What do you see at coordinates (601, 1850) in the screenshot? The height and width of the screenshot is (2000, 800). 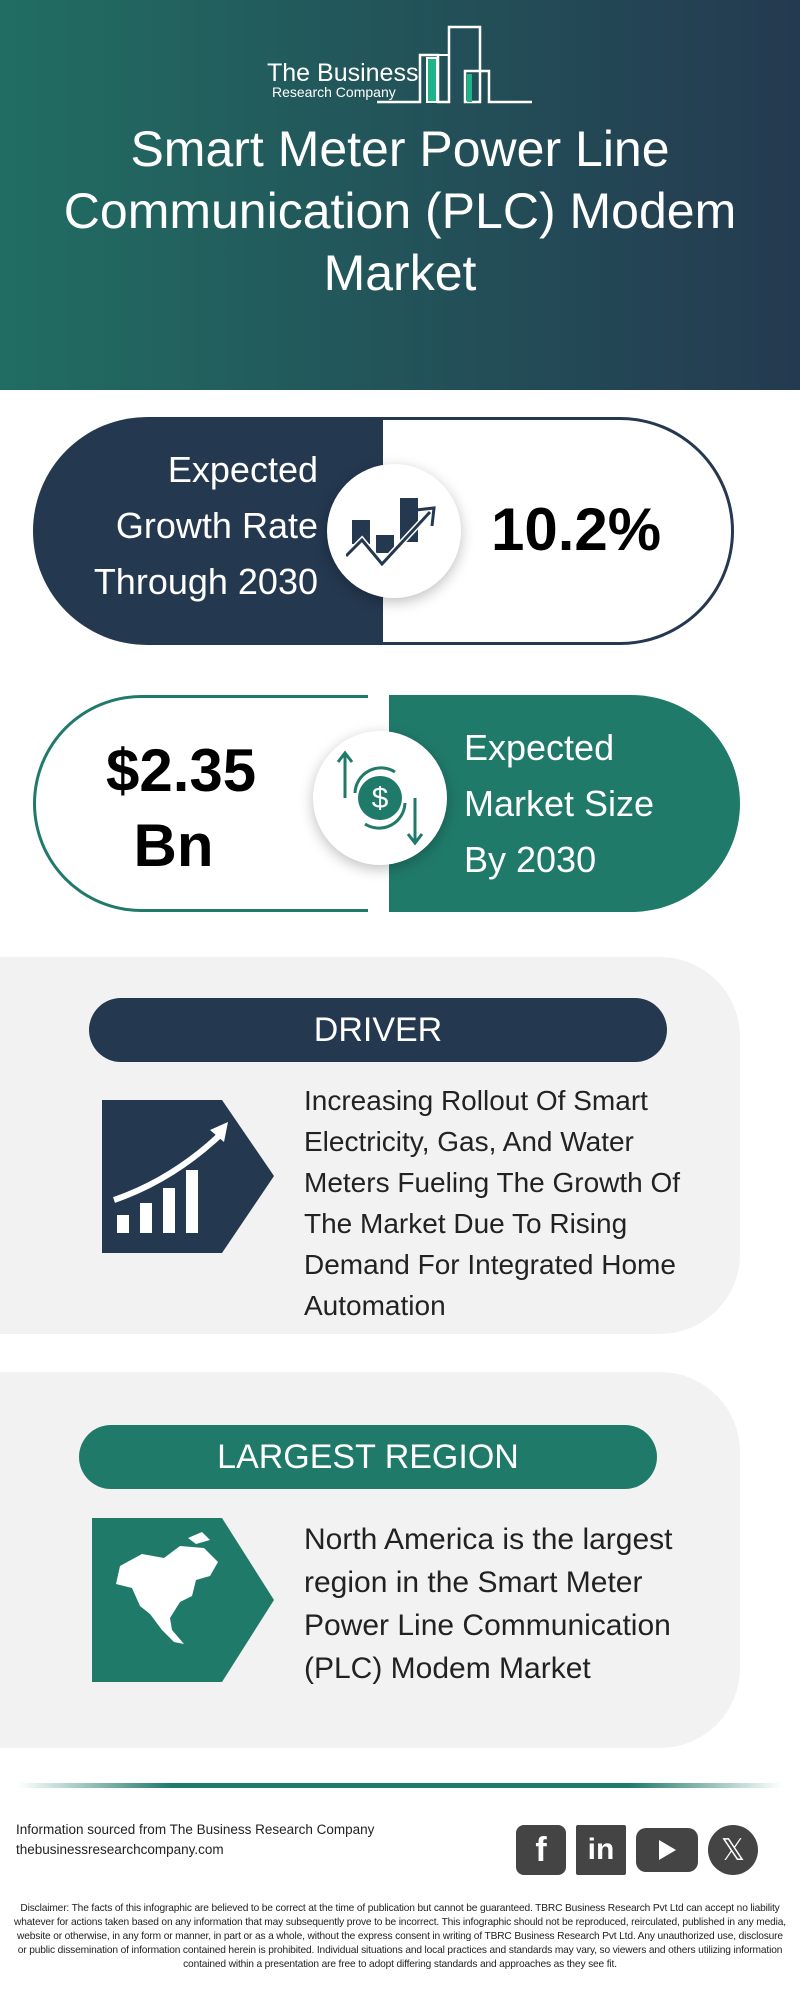 I see `linkedin-icon: in` at bounding box center [601, 1850].